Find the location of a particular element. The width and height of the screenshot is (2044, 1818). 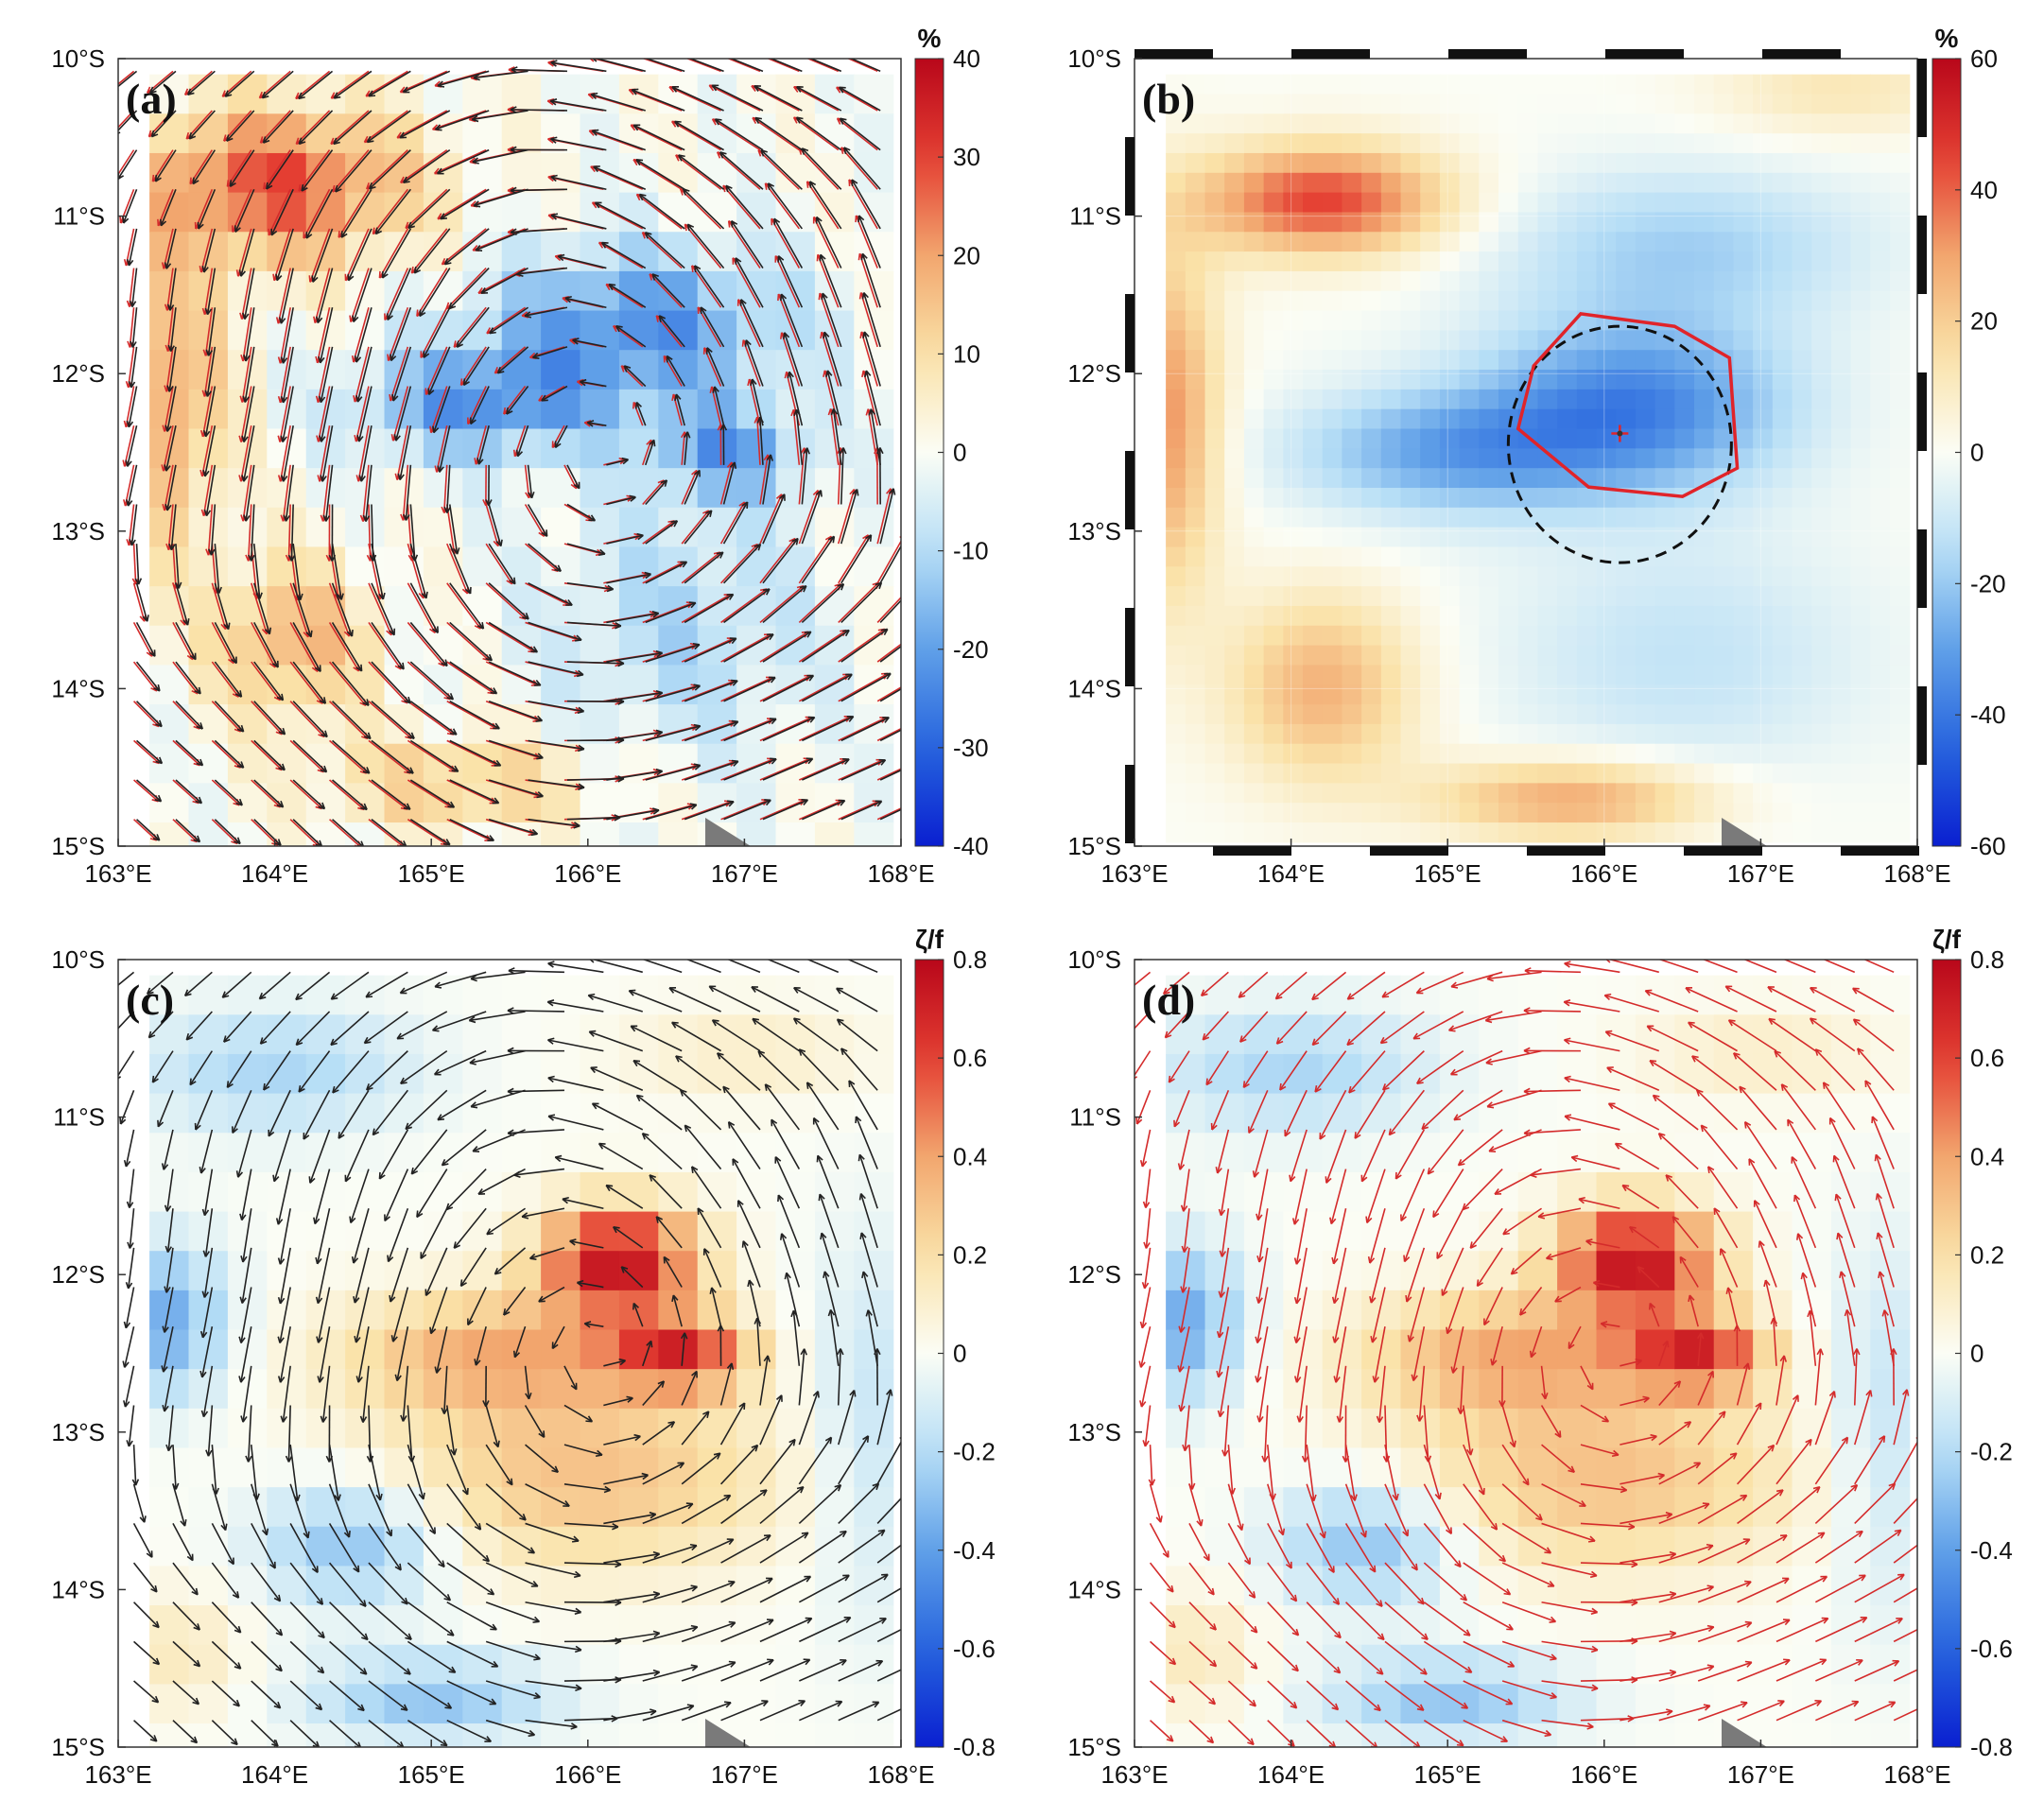

eddy-core-contour is located at coordinates (1628, 405).